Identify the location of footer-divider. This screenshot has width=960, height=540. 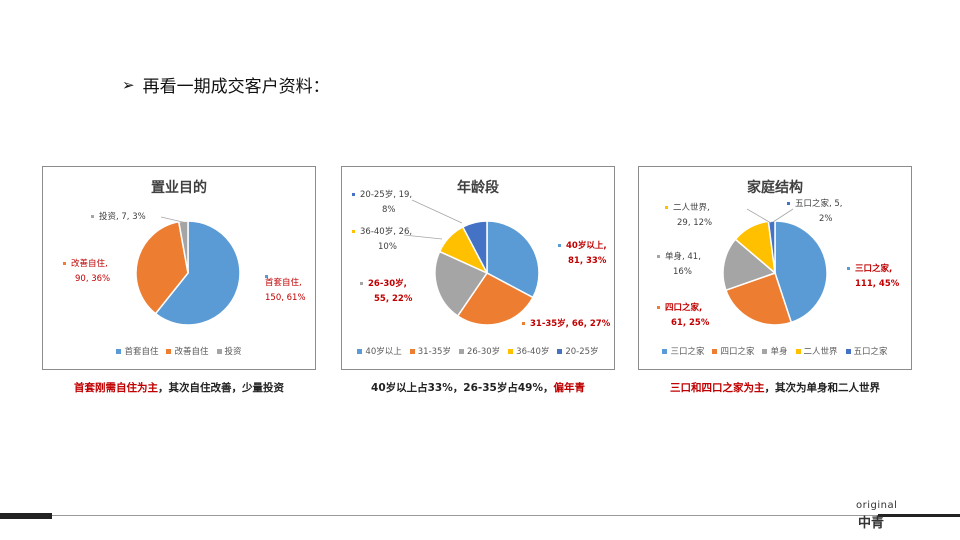
(480, 515).